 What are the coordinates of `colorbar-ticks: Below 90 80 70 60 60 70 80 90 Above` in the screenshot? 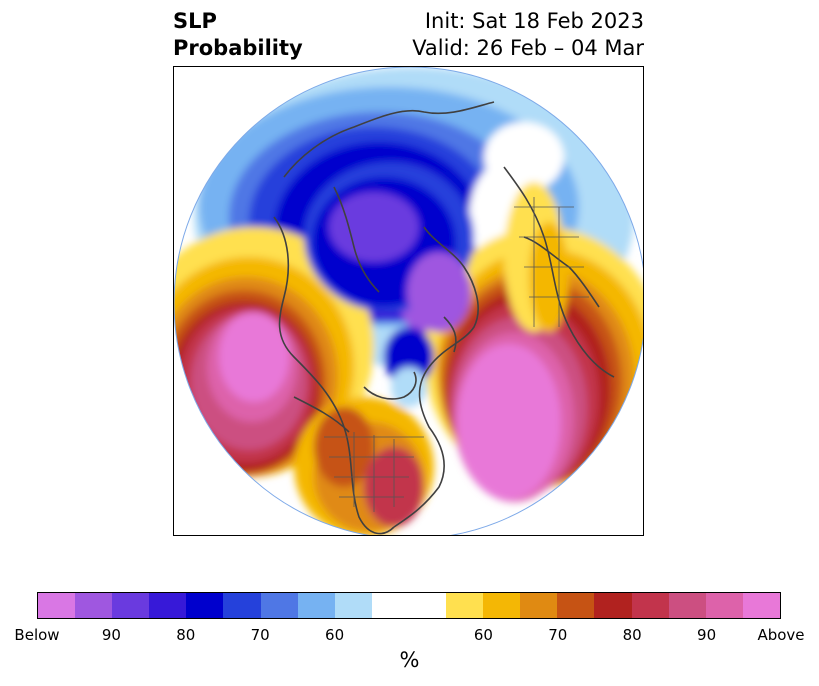 It's located at (409, 636).